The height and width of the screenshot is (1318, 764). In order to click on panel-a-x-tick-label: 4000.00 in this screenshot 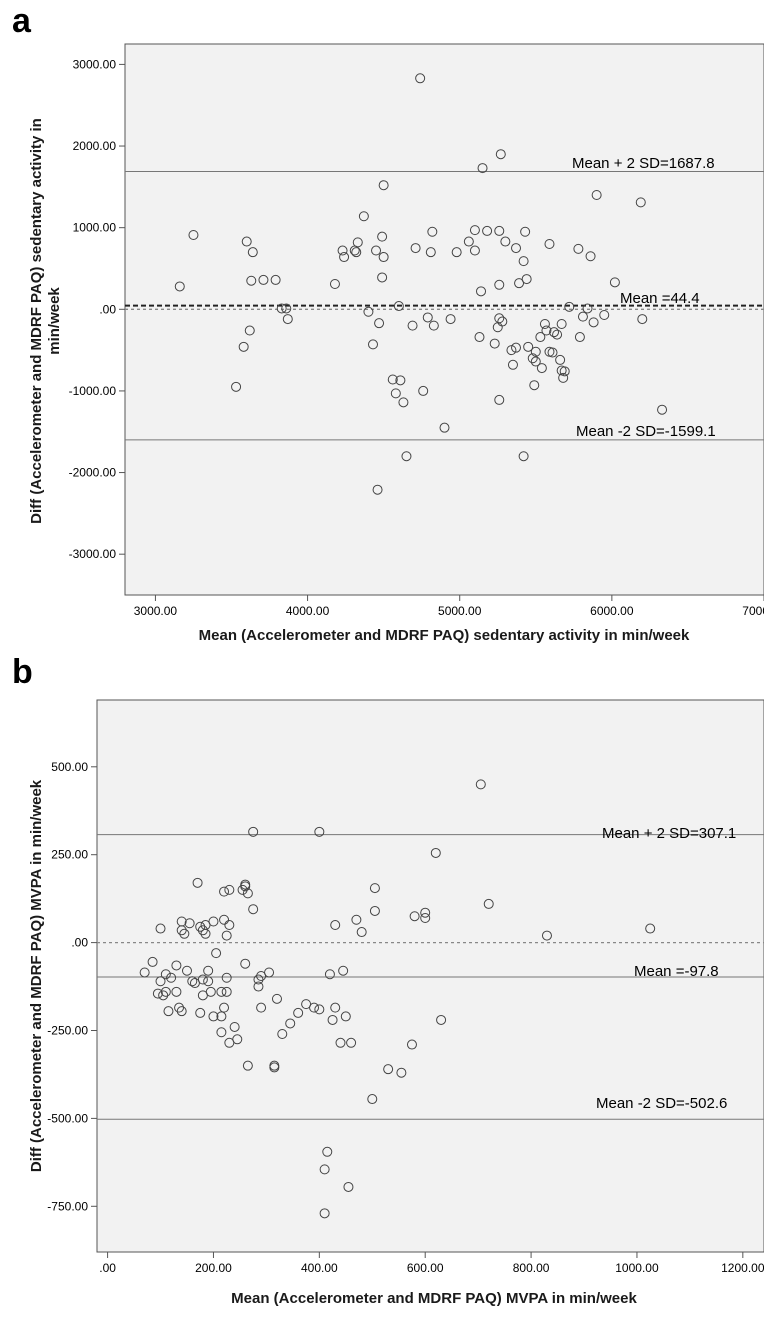, I will do `click(308, 611)`.